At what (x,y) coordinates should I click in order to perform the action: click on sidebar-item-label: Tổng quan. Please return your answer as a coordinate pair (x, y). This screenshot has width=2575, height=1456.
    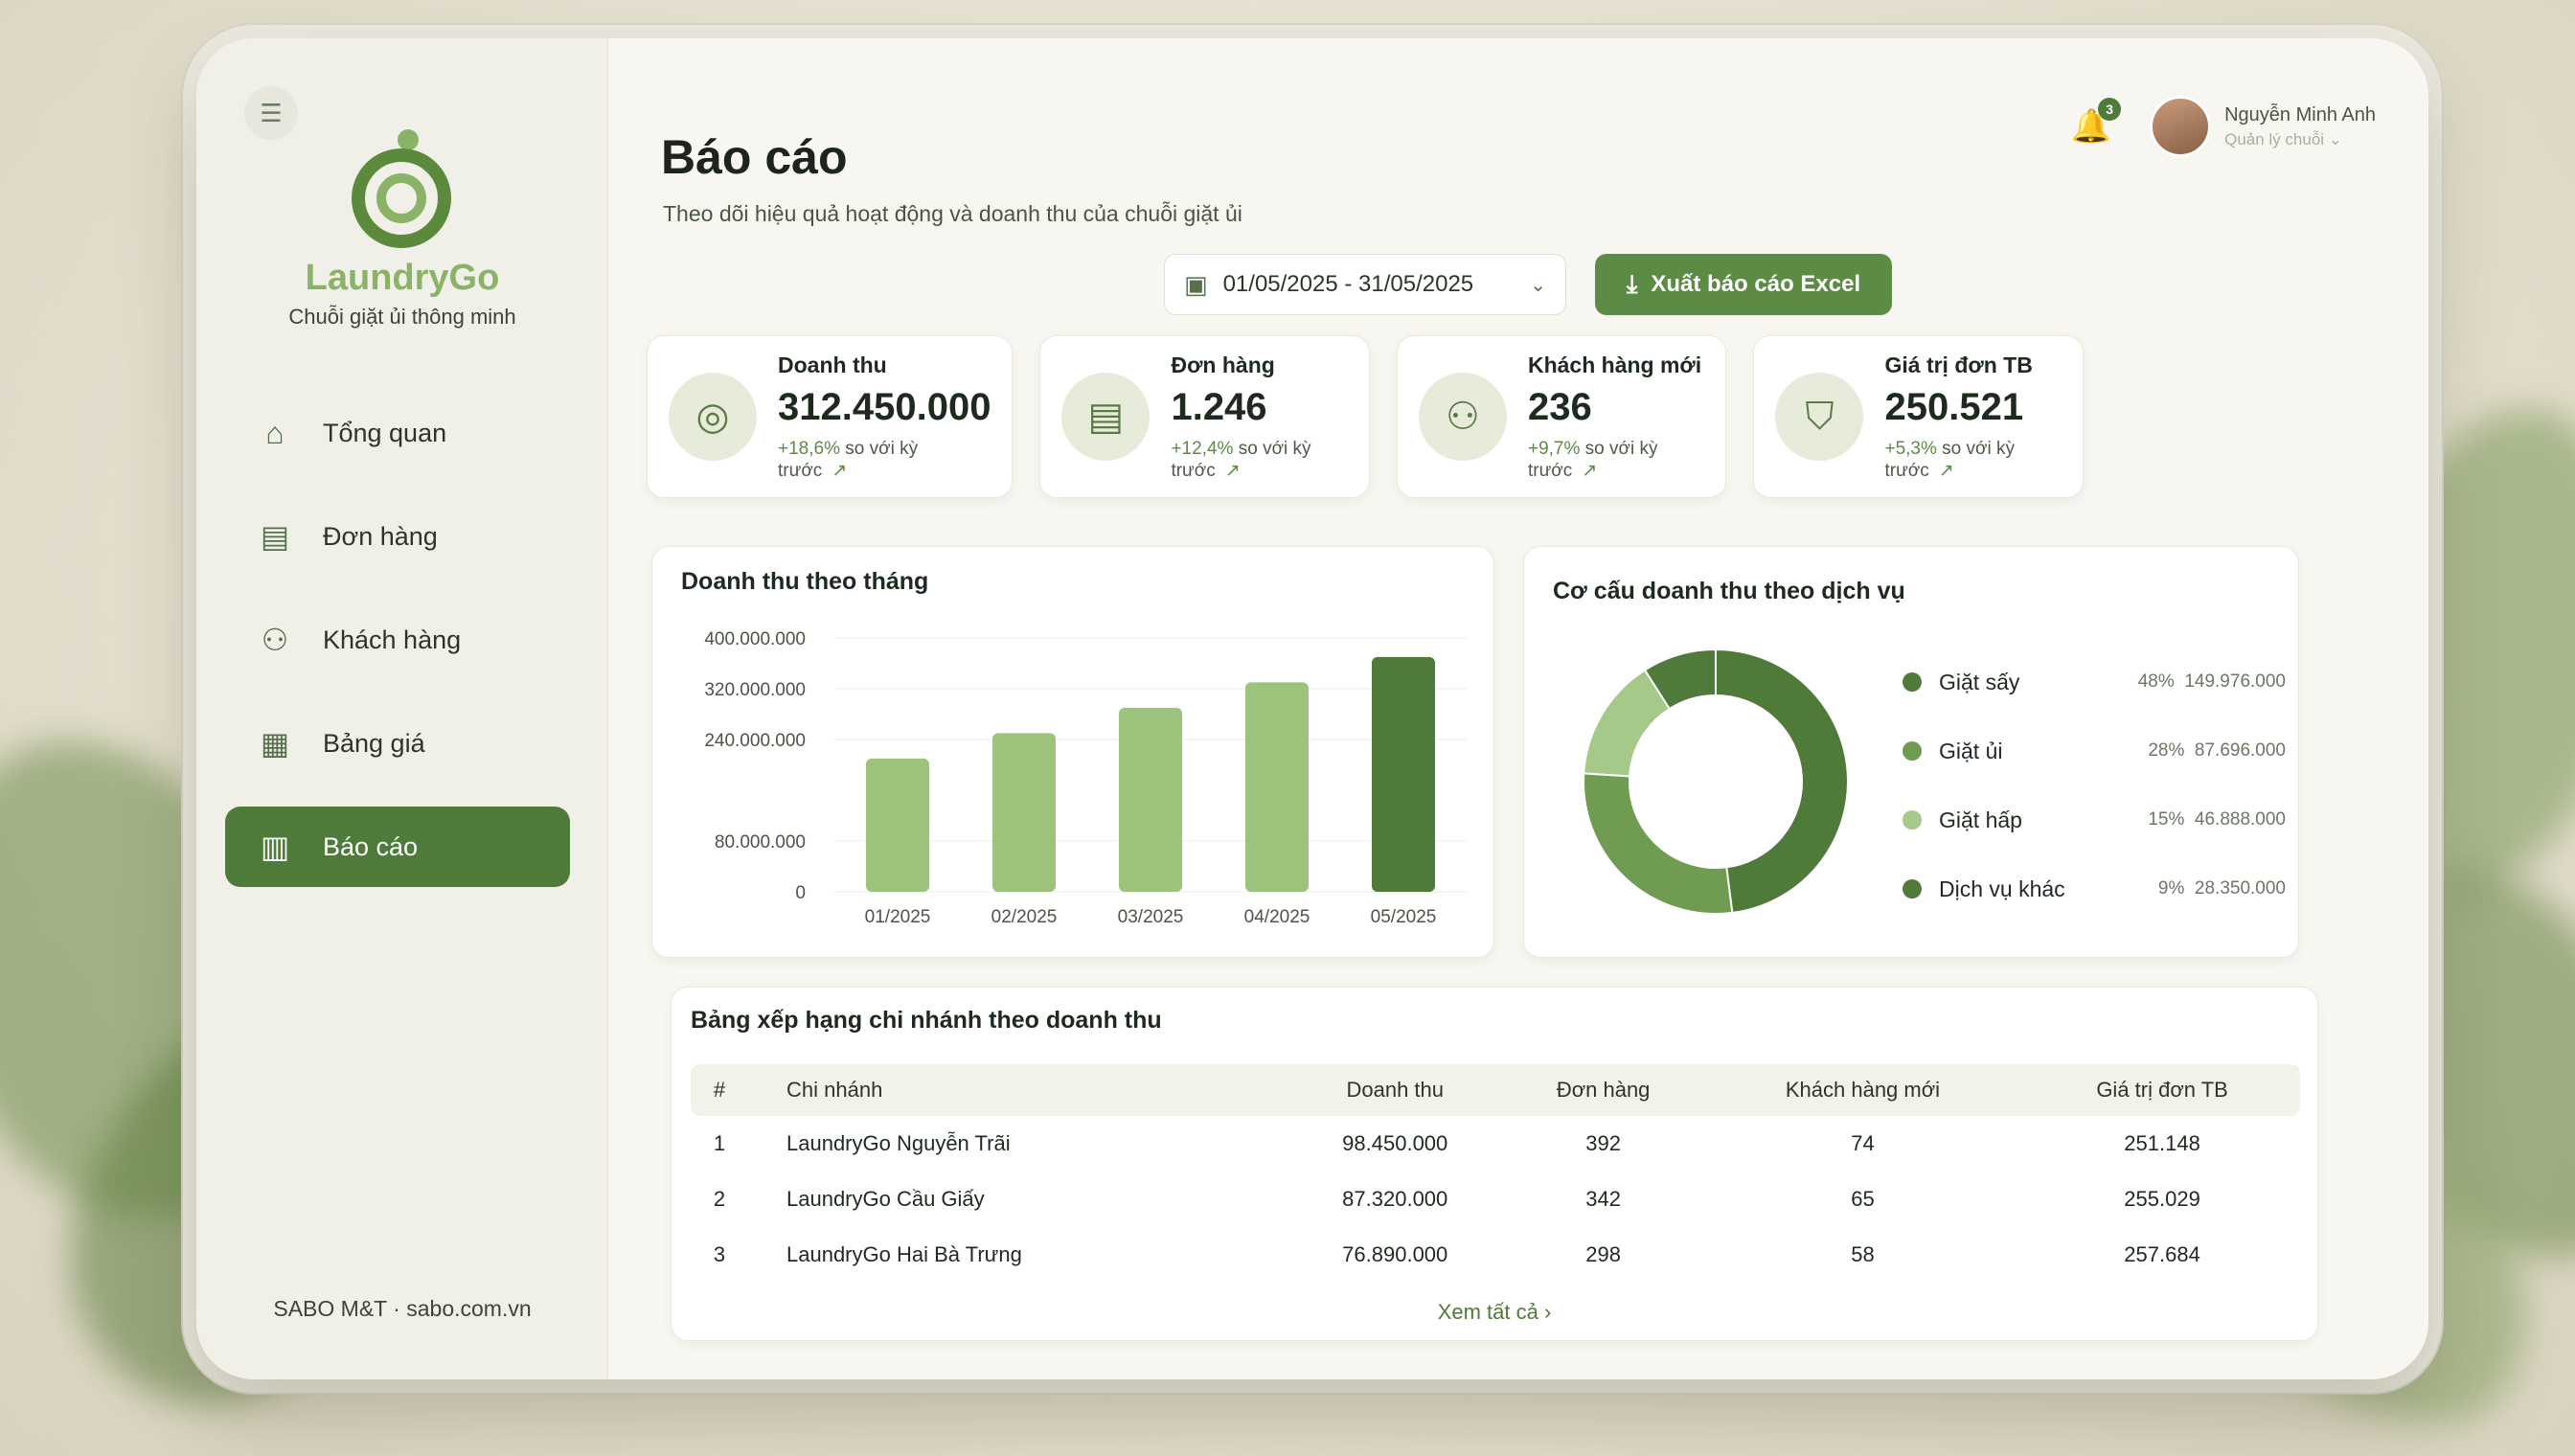
    Looking at the image, I should click on (385, 432).